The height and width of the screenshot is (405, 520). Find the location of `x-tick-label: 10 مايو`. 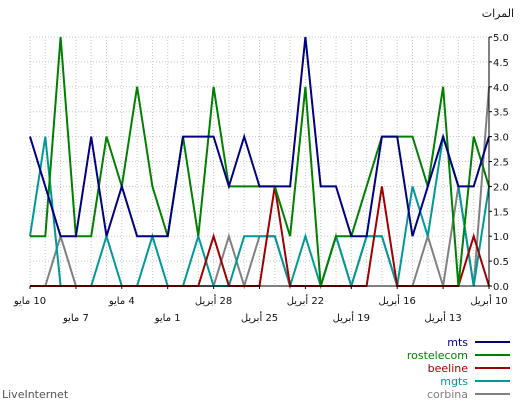

x-tick-label: 10 مايو is located at coordinates (29, 301).